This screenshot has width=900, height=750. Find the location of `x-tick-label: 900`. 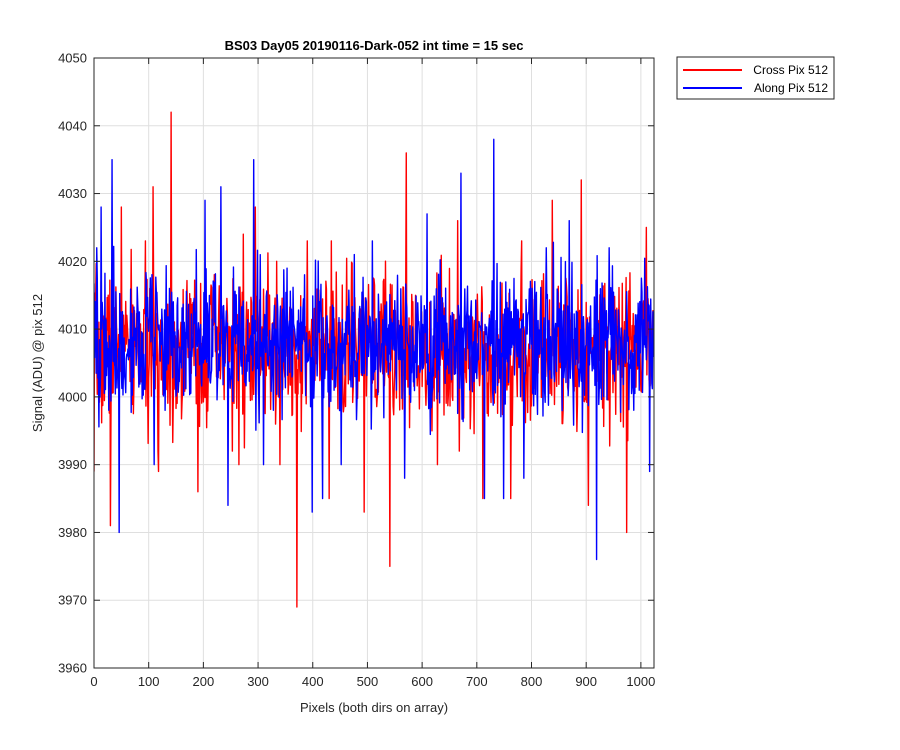

x-tick-label: 900 is located at coordinates (586, 681).